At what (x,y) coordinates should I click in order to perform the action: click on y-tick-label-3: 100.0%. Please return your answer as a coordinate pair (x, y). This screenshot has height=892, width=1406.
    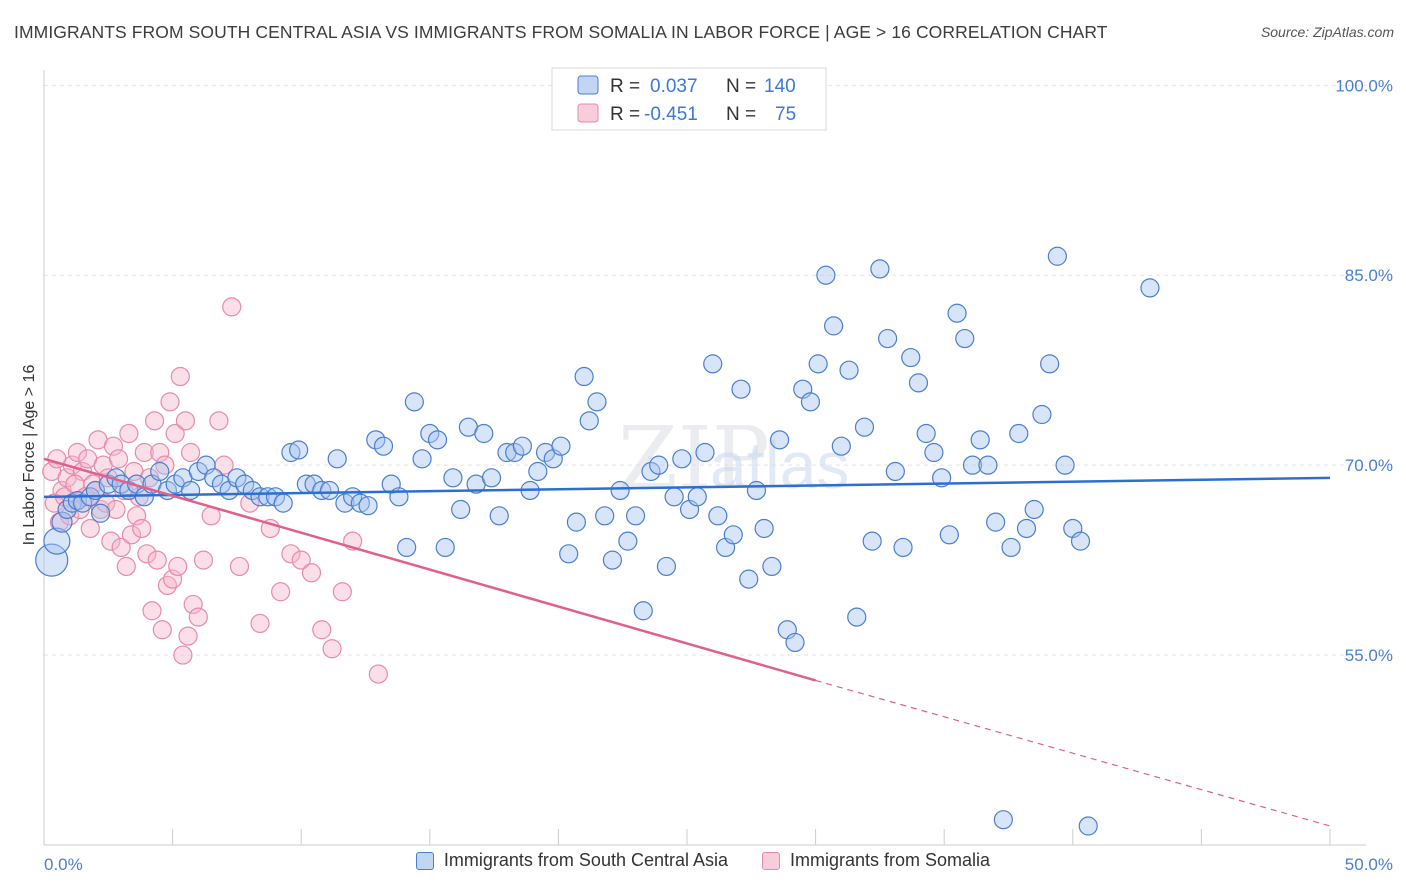
    Looking at the image, I should click on (1364, 85).